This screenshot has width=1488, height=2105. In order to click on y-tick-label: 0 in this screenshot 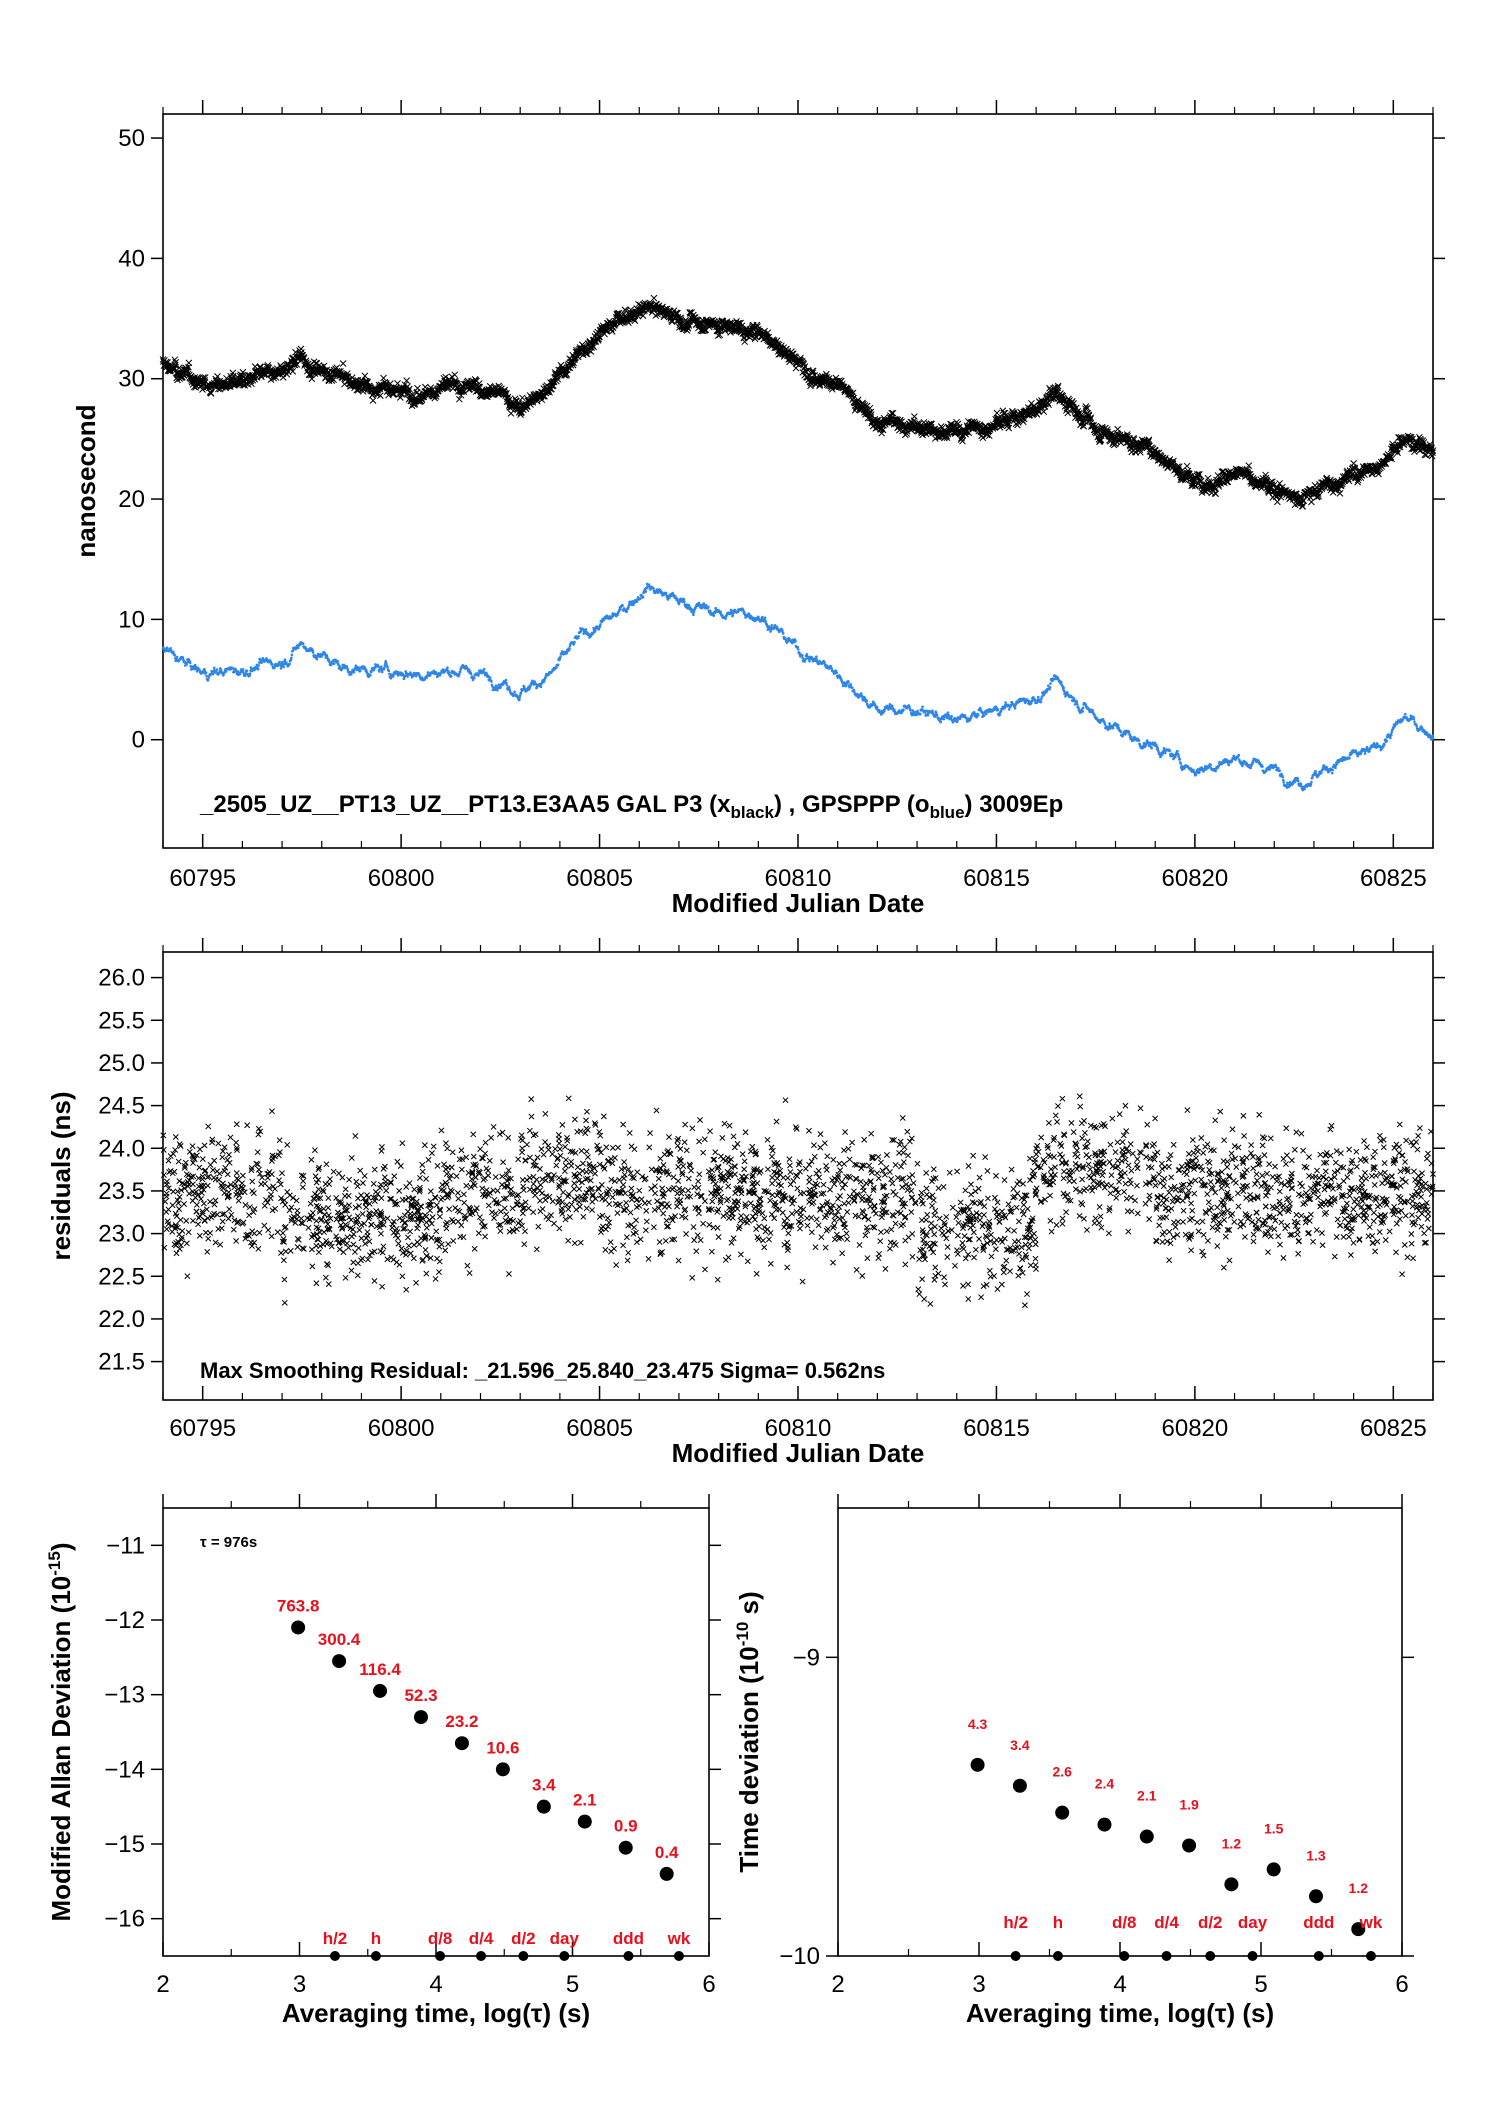, I will do `click(138, 740)`.